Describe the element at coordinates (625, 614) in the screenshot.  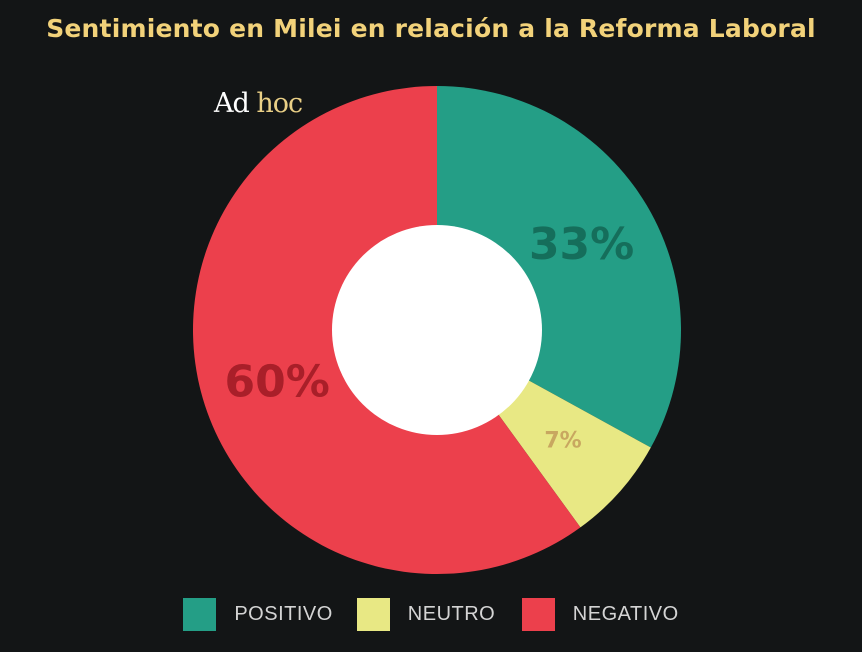
I see `legend-label-negativo: NEGATIVO` at that location.